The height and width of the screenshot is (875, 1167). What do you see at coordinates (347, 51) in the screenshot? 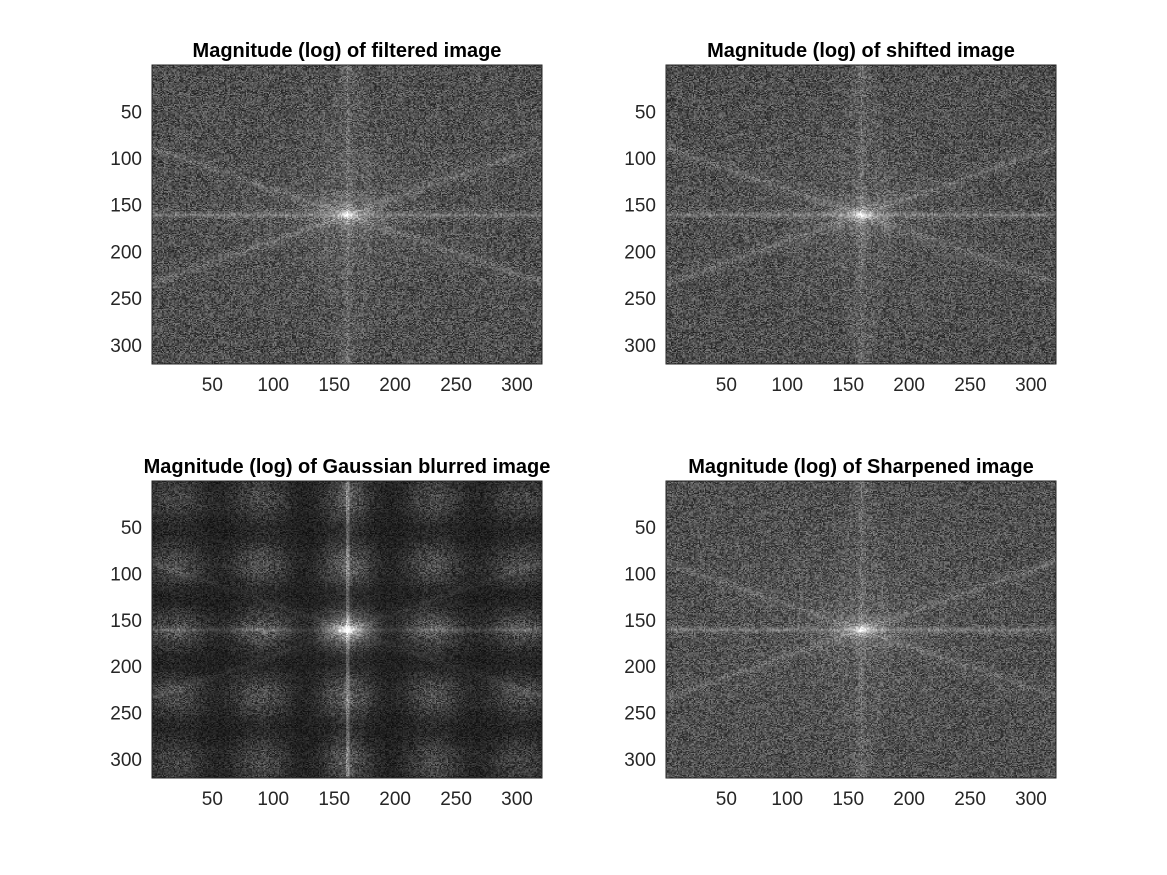
I see `subplot-title: Magnitude (log) of filtered image` at bounding box center [347, 51].